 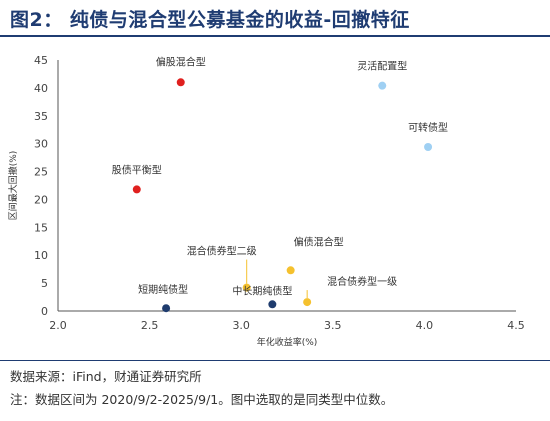 What do you see at coordinates (106, 376) in the screenshot?
I see `data-source: 数据来源：iFind，财通证券研究所` at bounding box center [106, 376].